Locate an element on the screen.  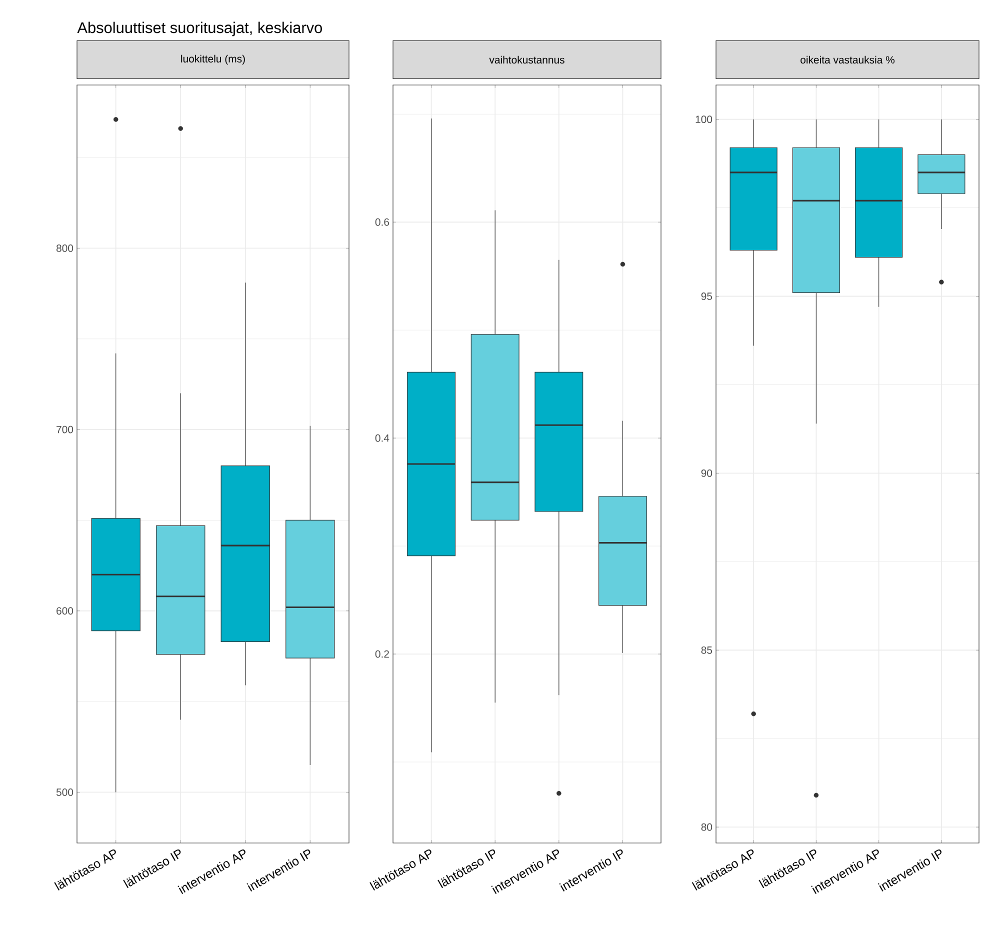
chart-title: vaihtokustannus is located at coordinates (526, 60).